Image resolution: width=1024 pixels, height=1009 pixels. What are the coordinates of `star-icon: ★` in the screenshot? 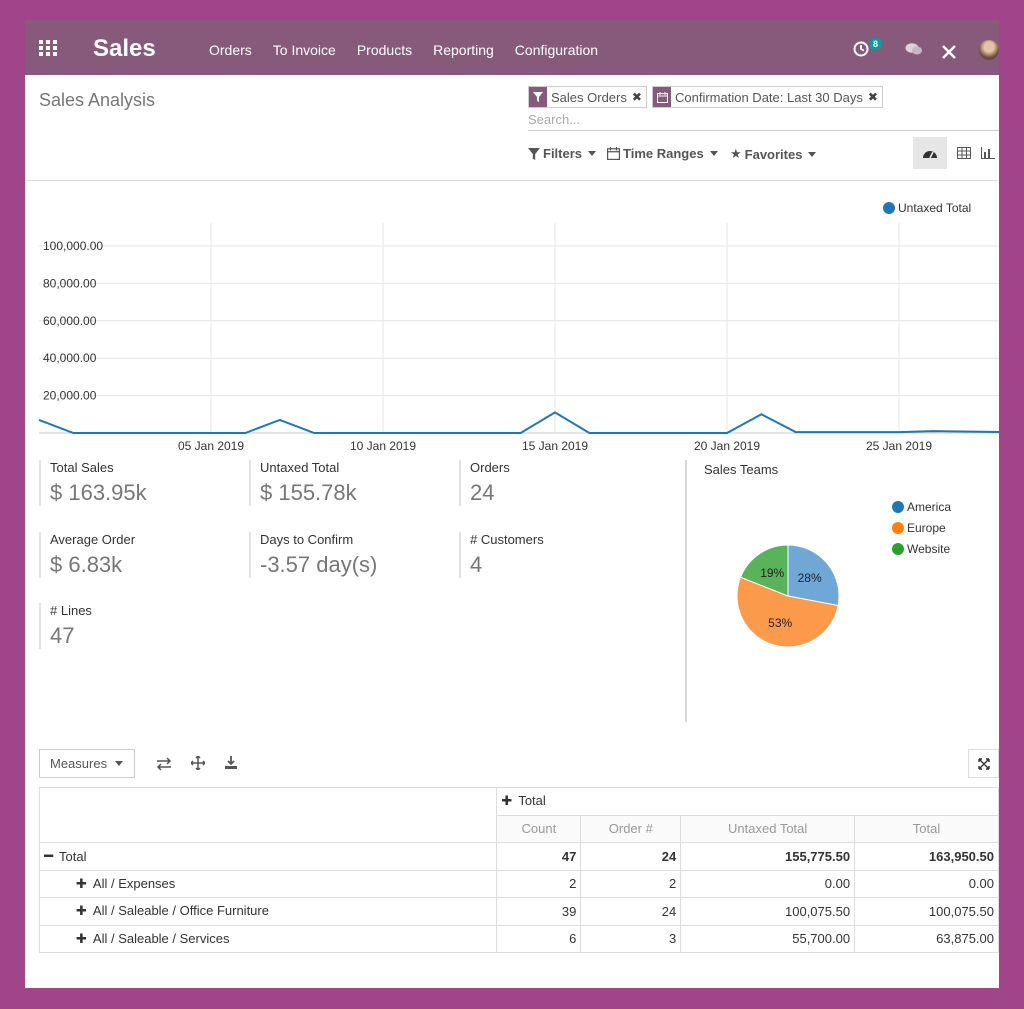 It's located at (736, 153).